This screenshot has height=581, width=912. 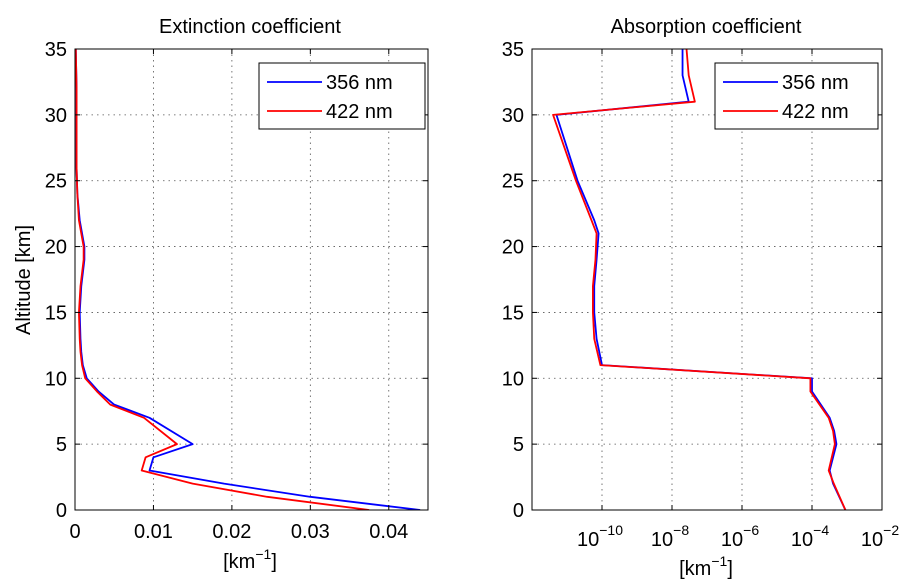 What do you see at coordinates (388, 532) in the screenshot?
I see `x-tick-label: 0.04` at bounding box center [388, 532].